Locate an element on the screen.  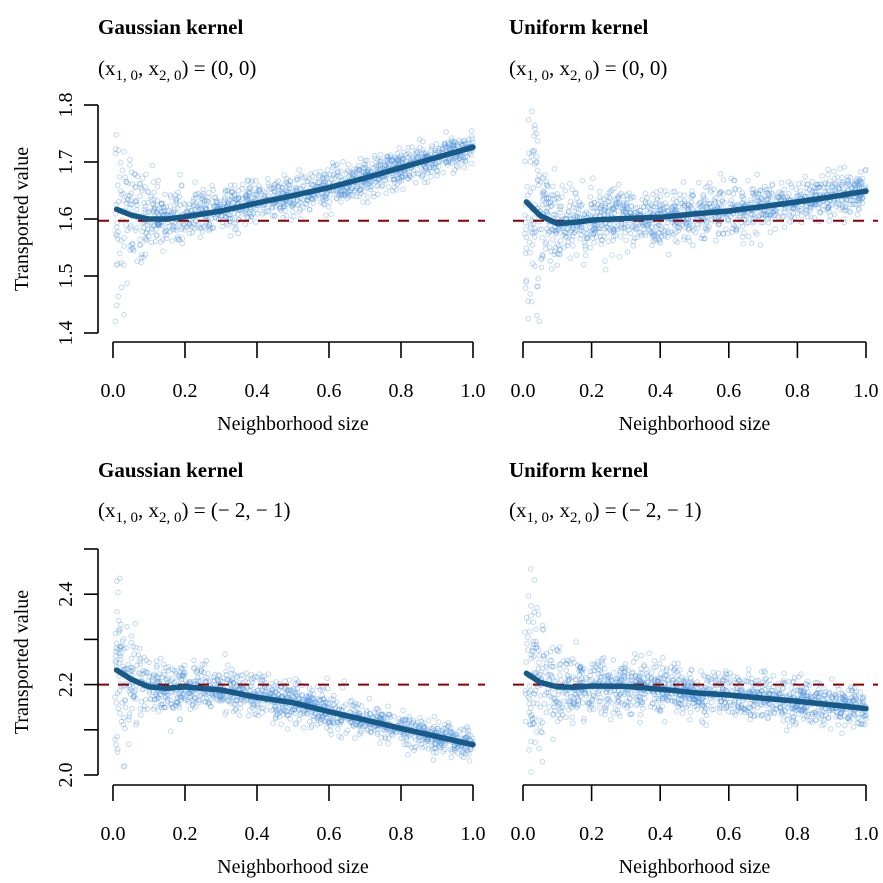
panel-title: Gaussian kernel is located at coordinates (170, 27).